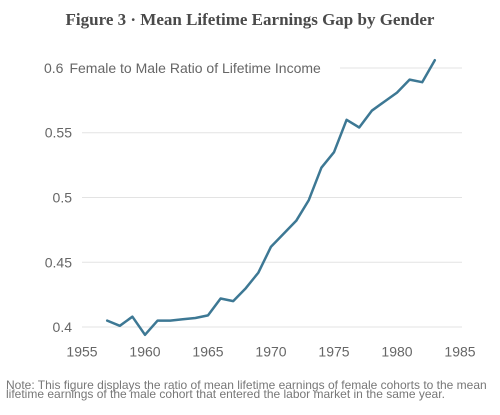  I want to click on x-axis-ticks: 1955 1960 1965 1970 1975 1980 1985, so click(270, 351).